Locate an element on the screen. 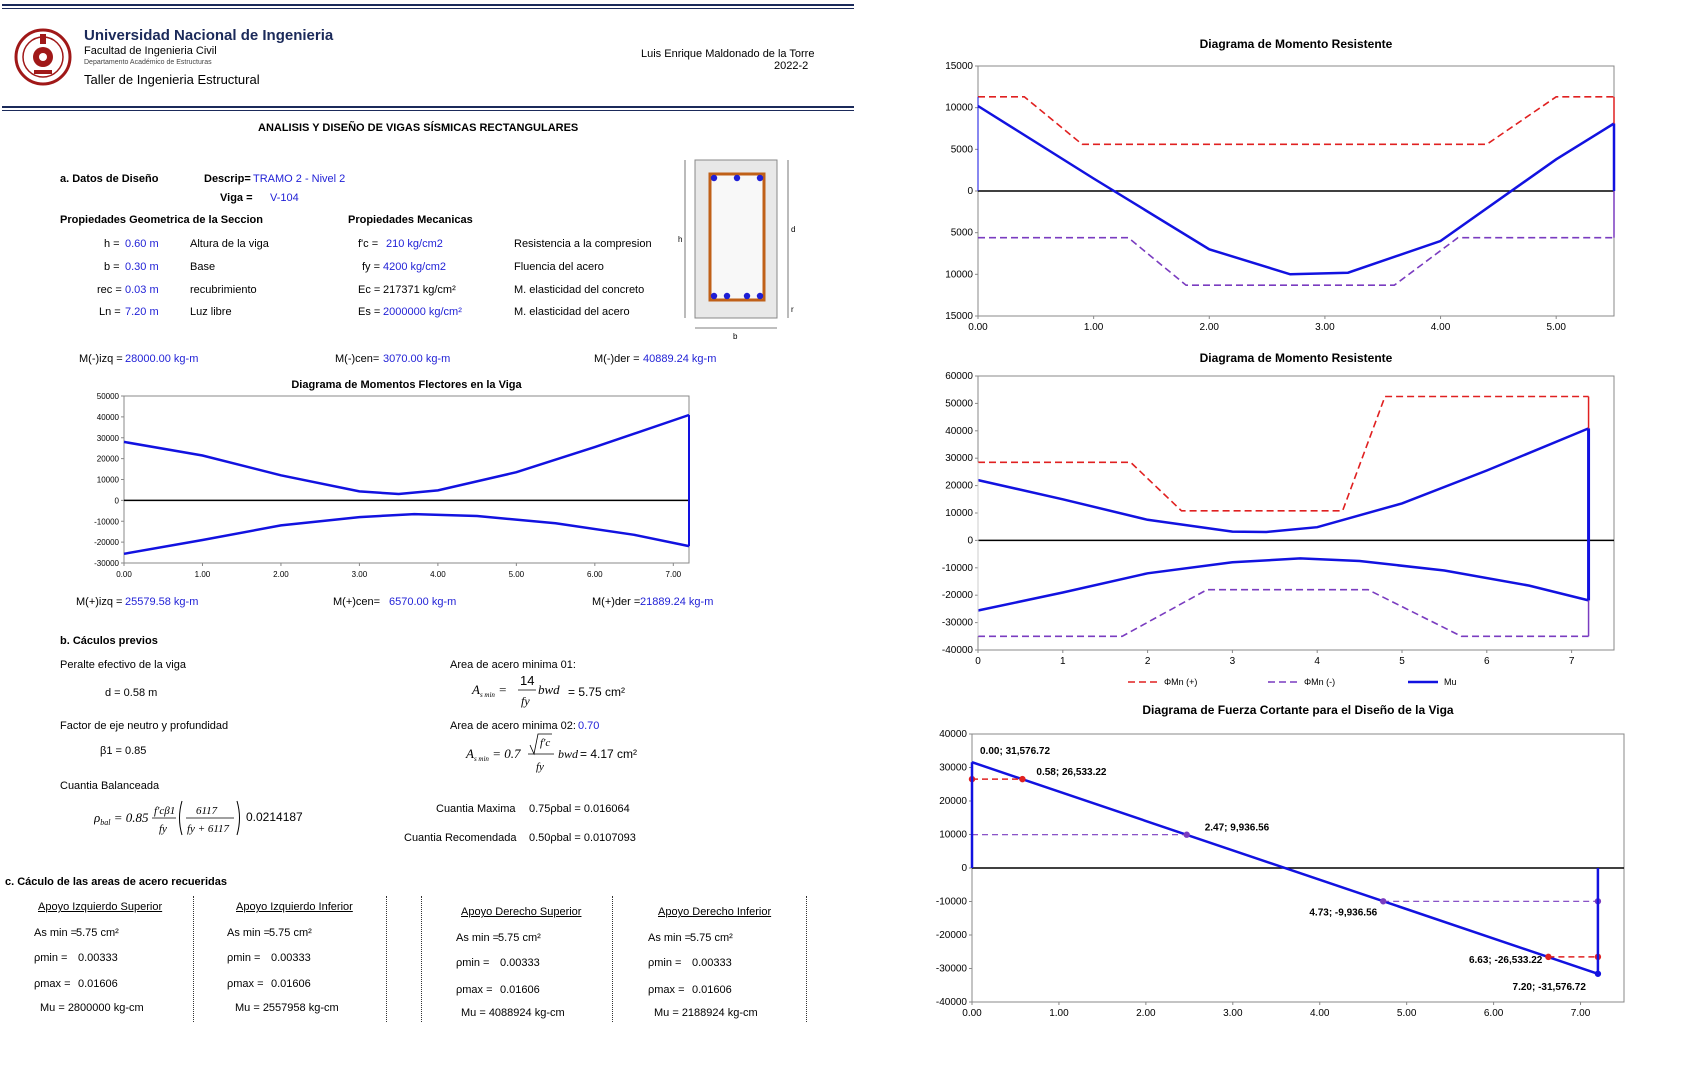  moment-pos-der-label: M(+)der = is located at coordinates (616, 602).